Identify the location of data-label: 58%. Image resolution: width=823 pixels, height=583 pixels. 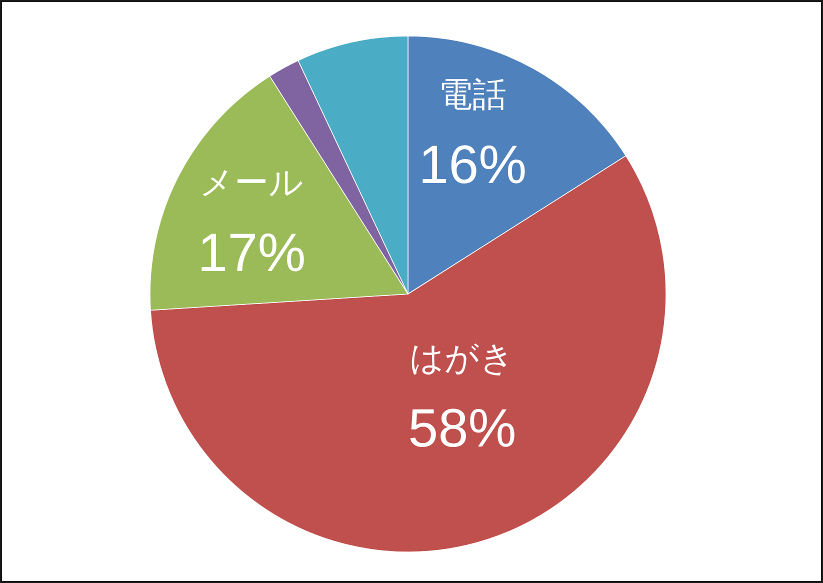
(462, 428).